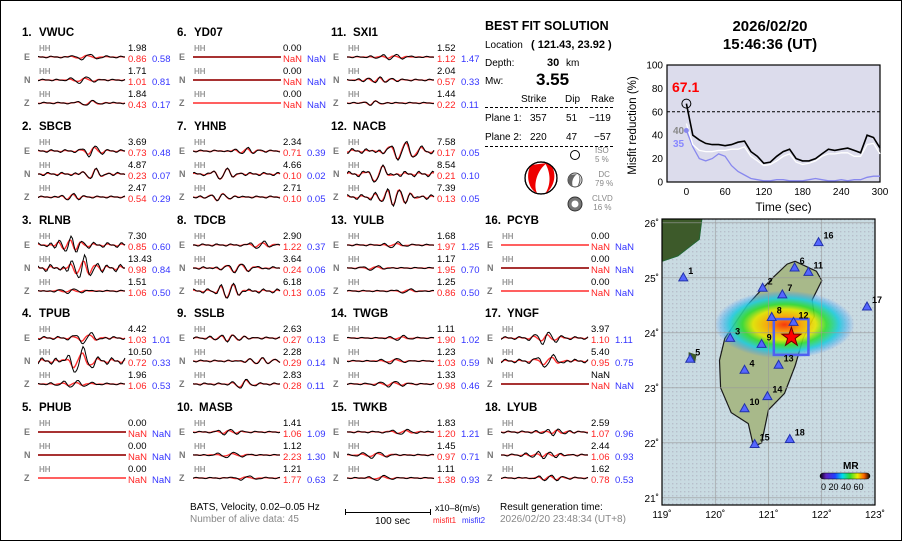  Describe the element at coordinates (255, 507) in the screenshot. I see `filter-info: BATS, Velocity, 0.02–0.05 Hz` at that location.